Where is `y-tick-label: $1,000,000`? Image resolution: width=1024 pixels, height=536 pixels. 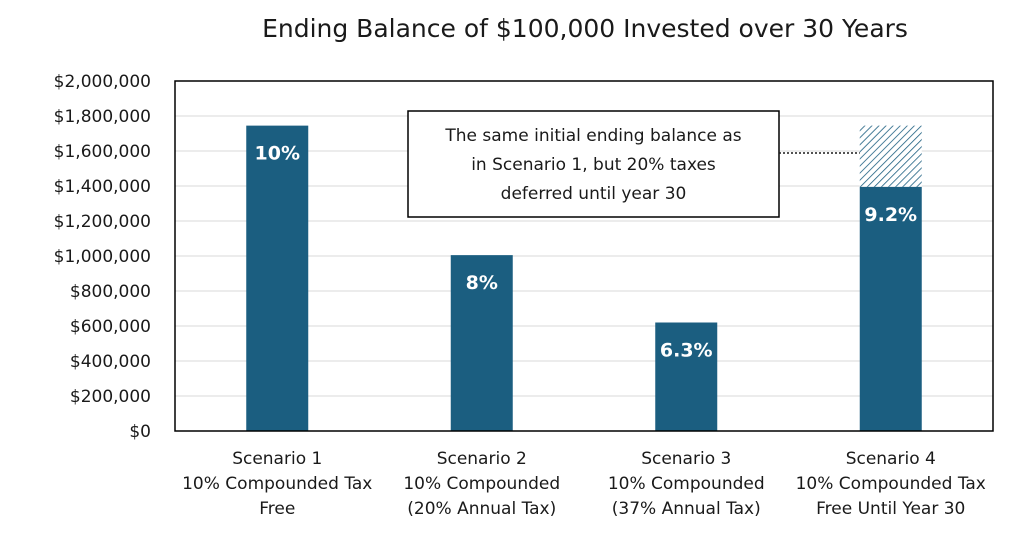
y-tick-label: $1,000,000 is located at coordinates (102, 257).